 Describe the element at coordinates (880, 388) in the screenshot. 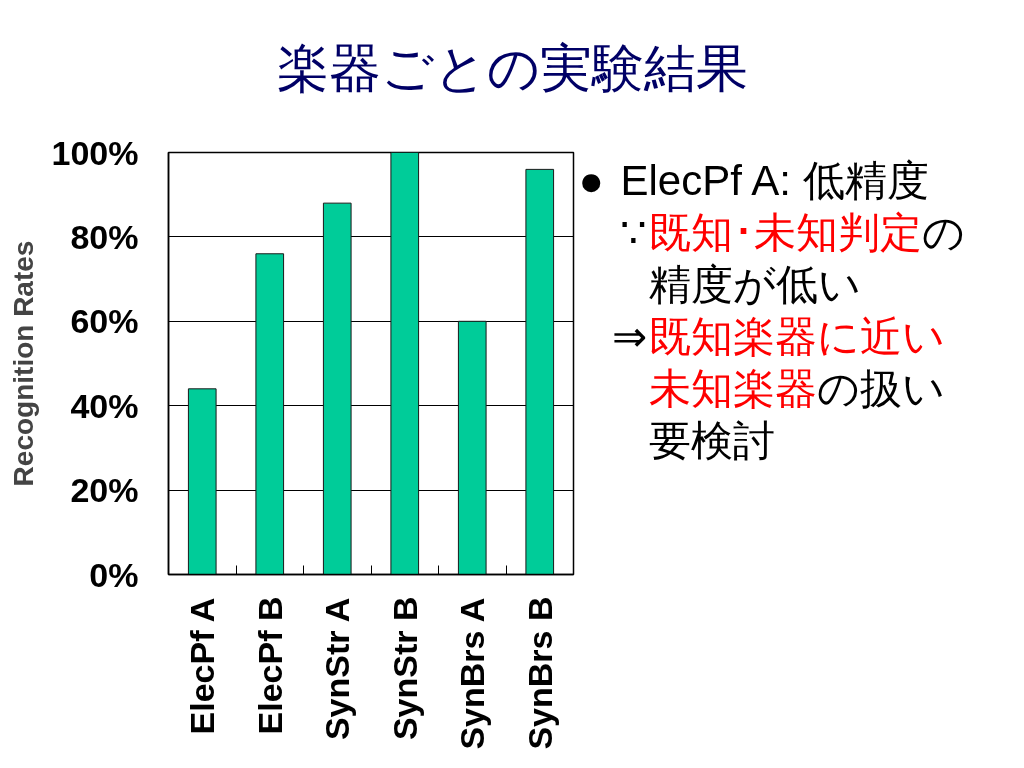

I see `text: の扱い` at that location.